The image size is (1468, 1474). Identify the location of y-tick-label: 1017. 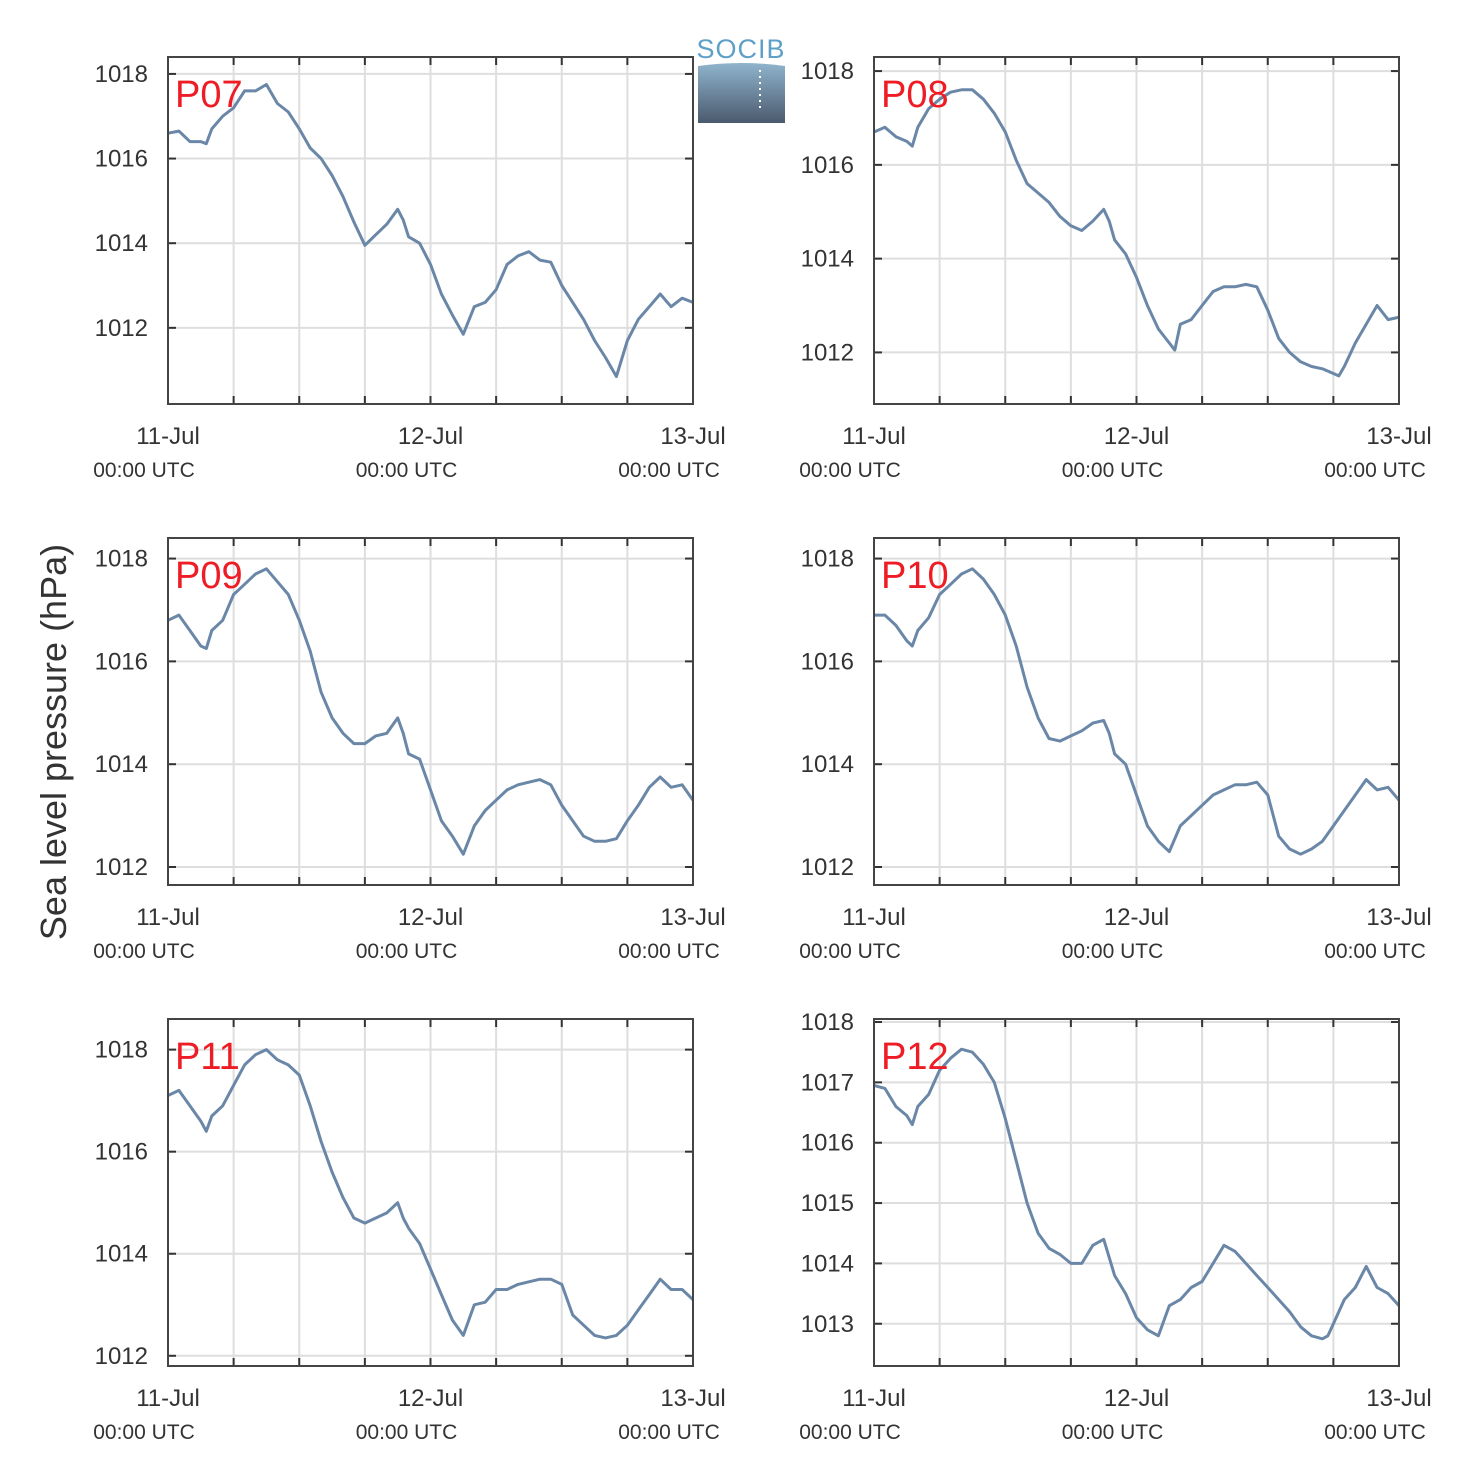
(827, 1082).